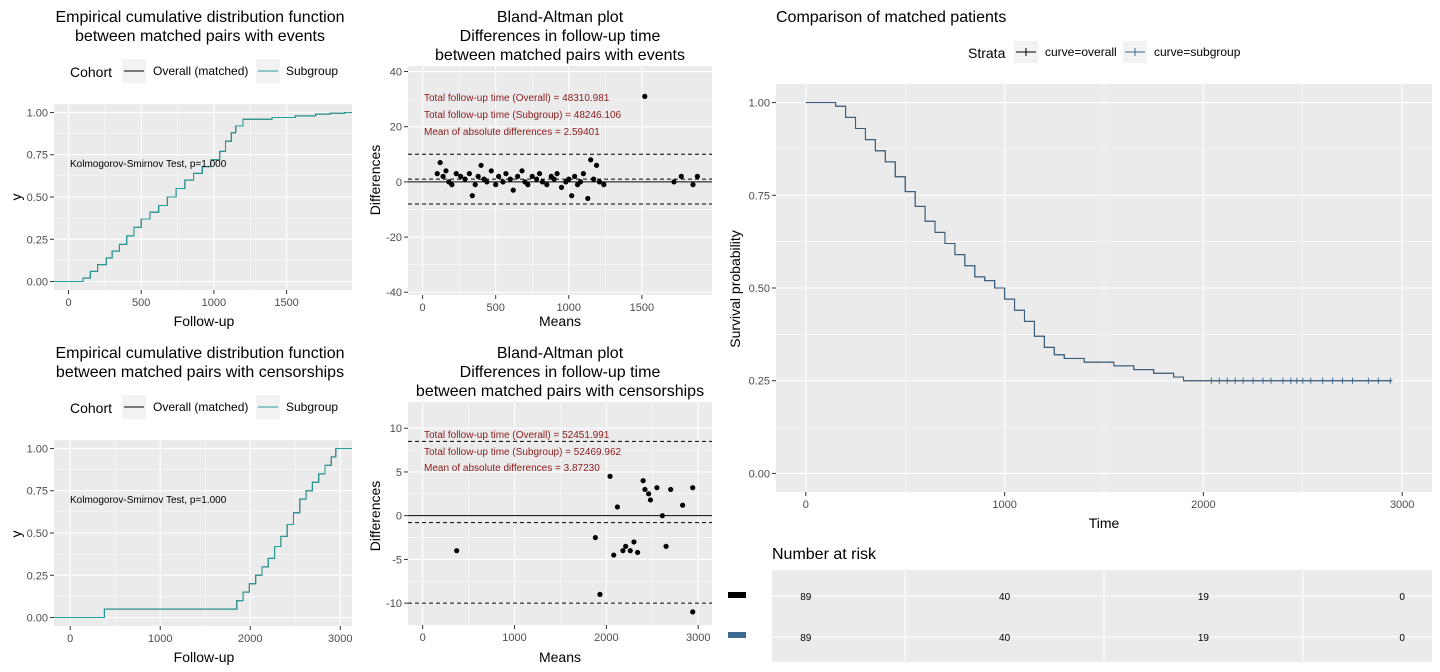 The width and height of the screenshot is (1440, 672). Describe the element at coordinates (399, 183) in the screenshot. I see `ba_events-y-tick-label: 0` at that location.